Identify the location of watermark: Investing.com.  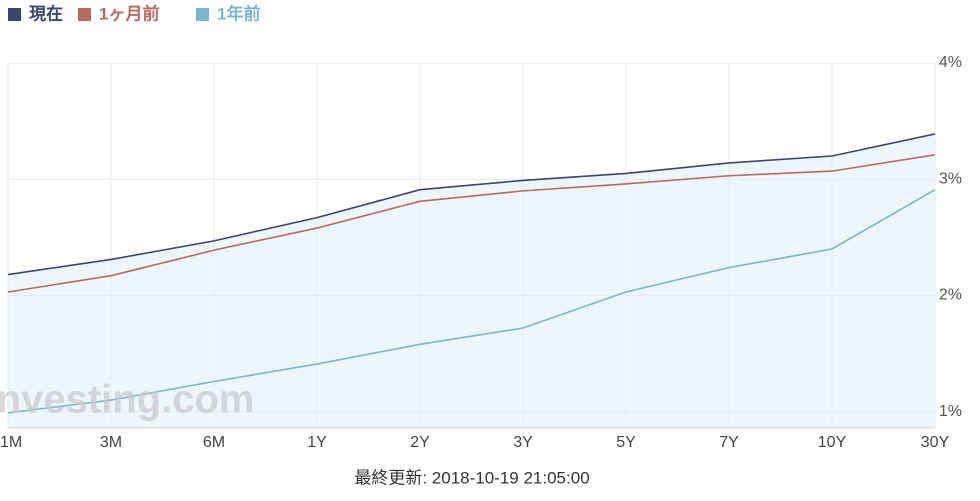
(127, 400).